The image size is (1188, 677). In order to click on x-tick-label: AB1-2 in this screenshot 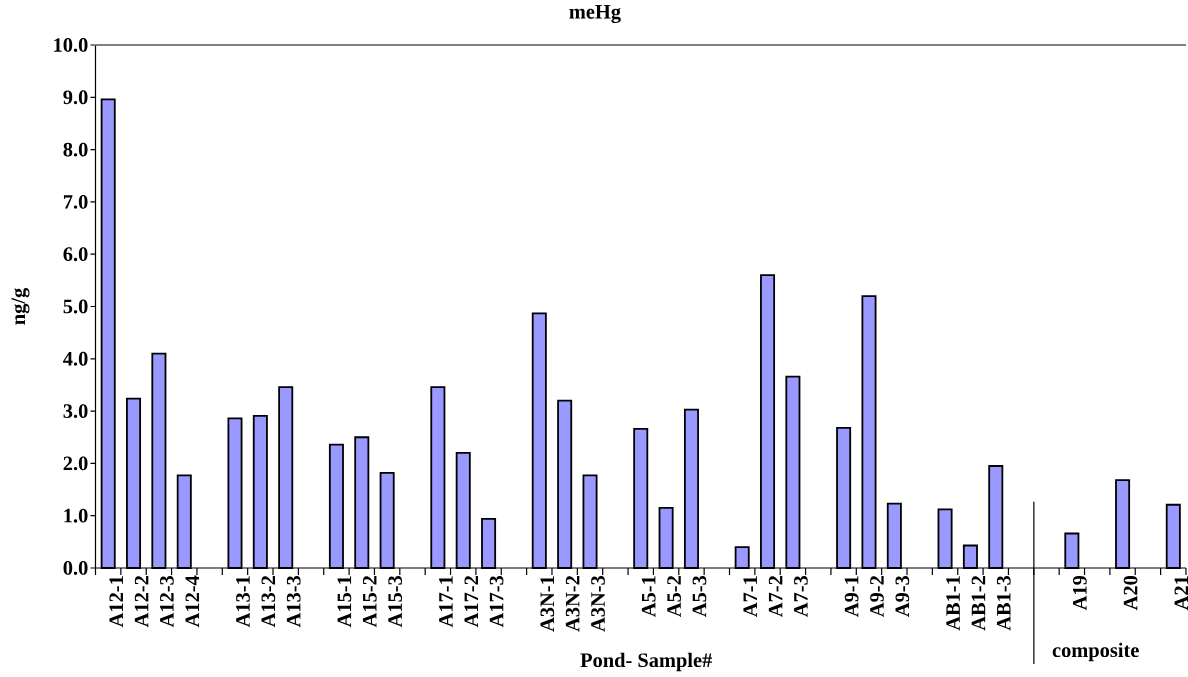, I will do `click(978, 603)`.